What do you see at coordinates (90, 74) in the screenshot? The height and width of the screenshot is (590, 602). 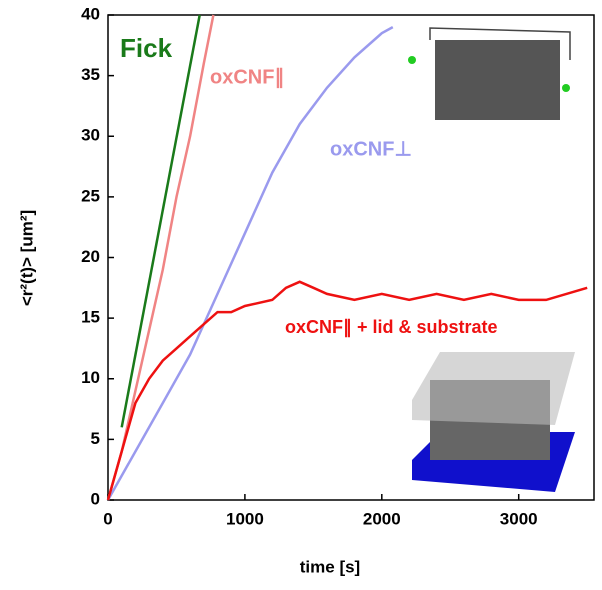 I see `y-tick-label: 35` at bounding box center [90, 74].